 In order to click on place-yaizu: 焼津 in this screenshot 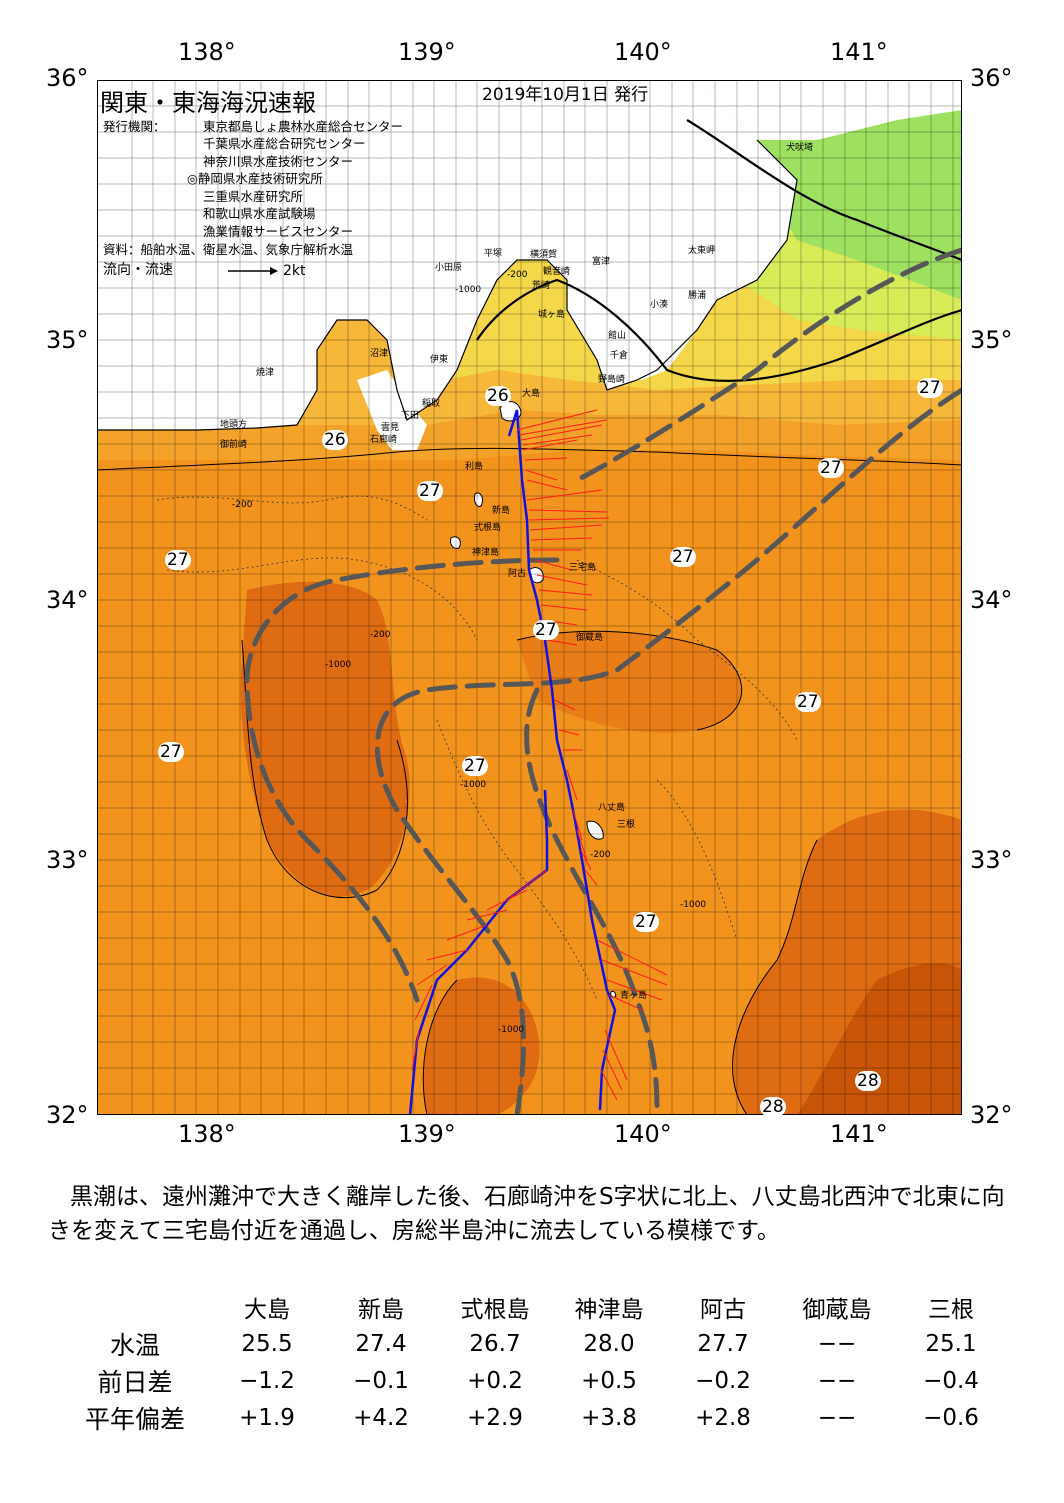, I will do `click(265, 373)`.